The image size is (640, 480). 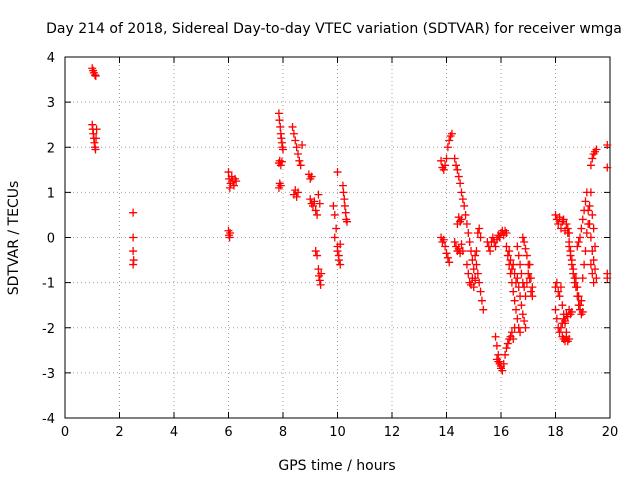 What do you see at coordinates (119, 432) in the screenshot?
I see `x-tick-label: 2` at bounding box center [119, 432].